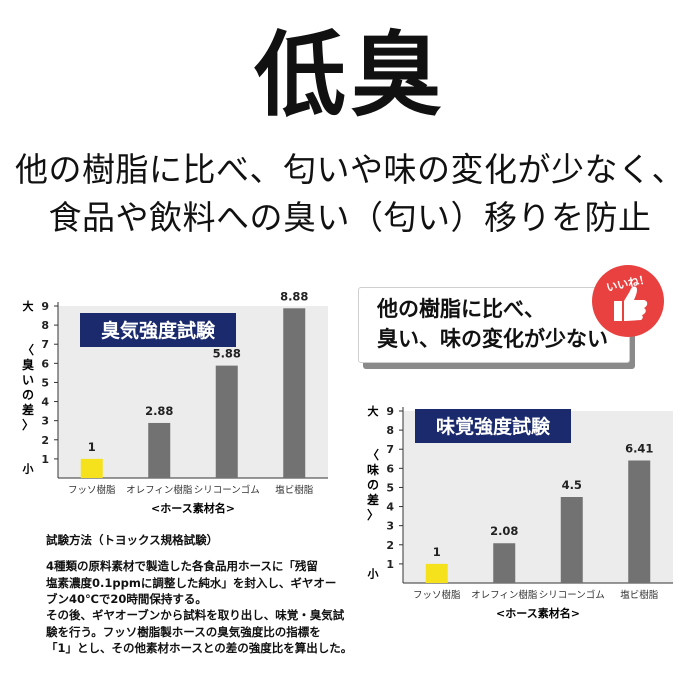 The width and height of the screenshot is (700, 700). What do you see at coordinates (126, 598) in the screenshot?
I see `method-line: ブン40℃で20時間保持する。` at bounding box center [126, 598].